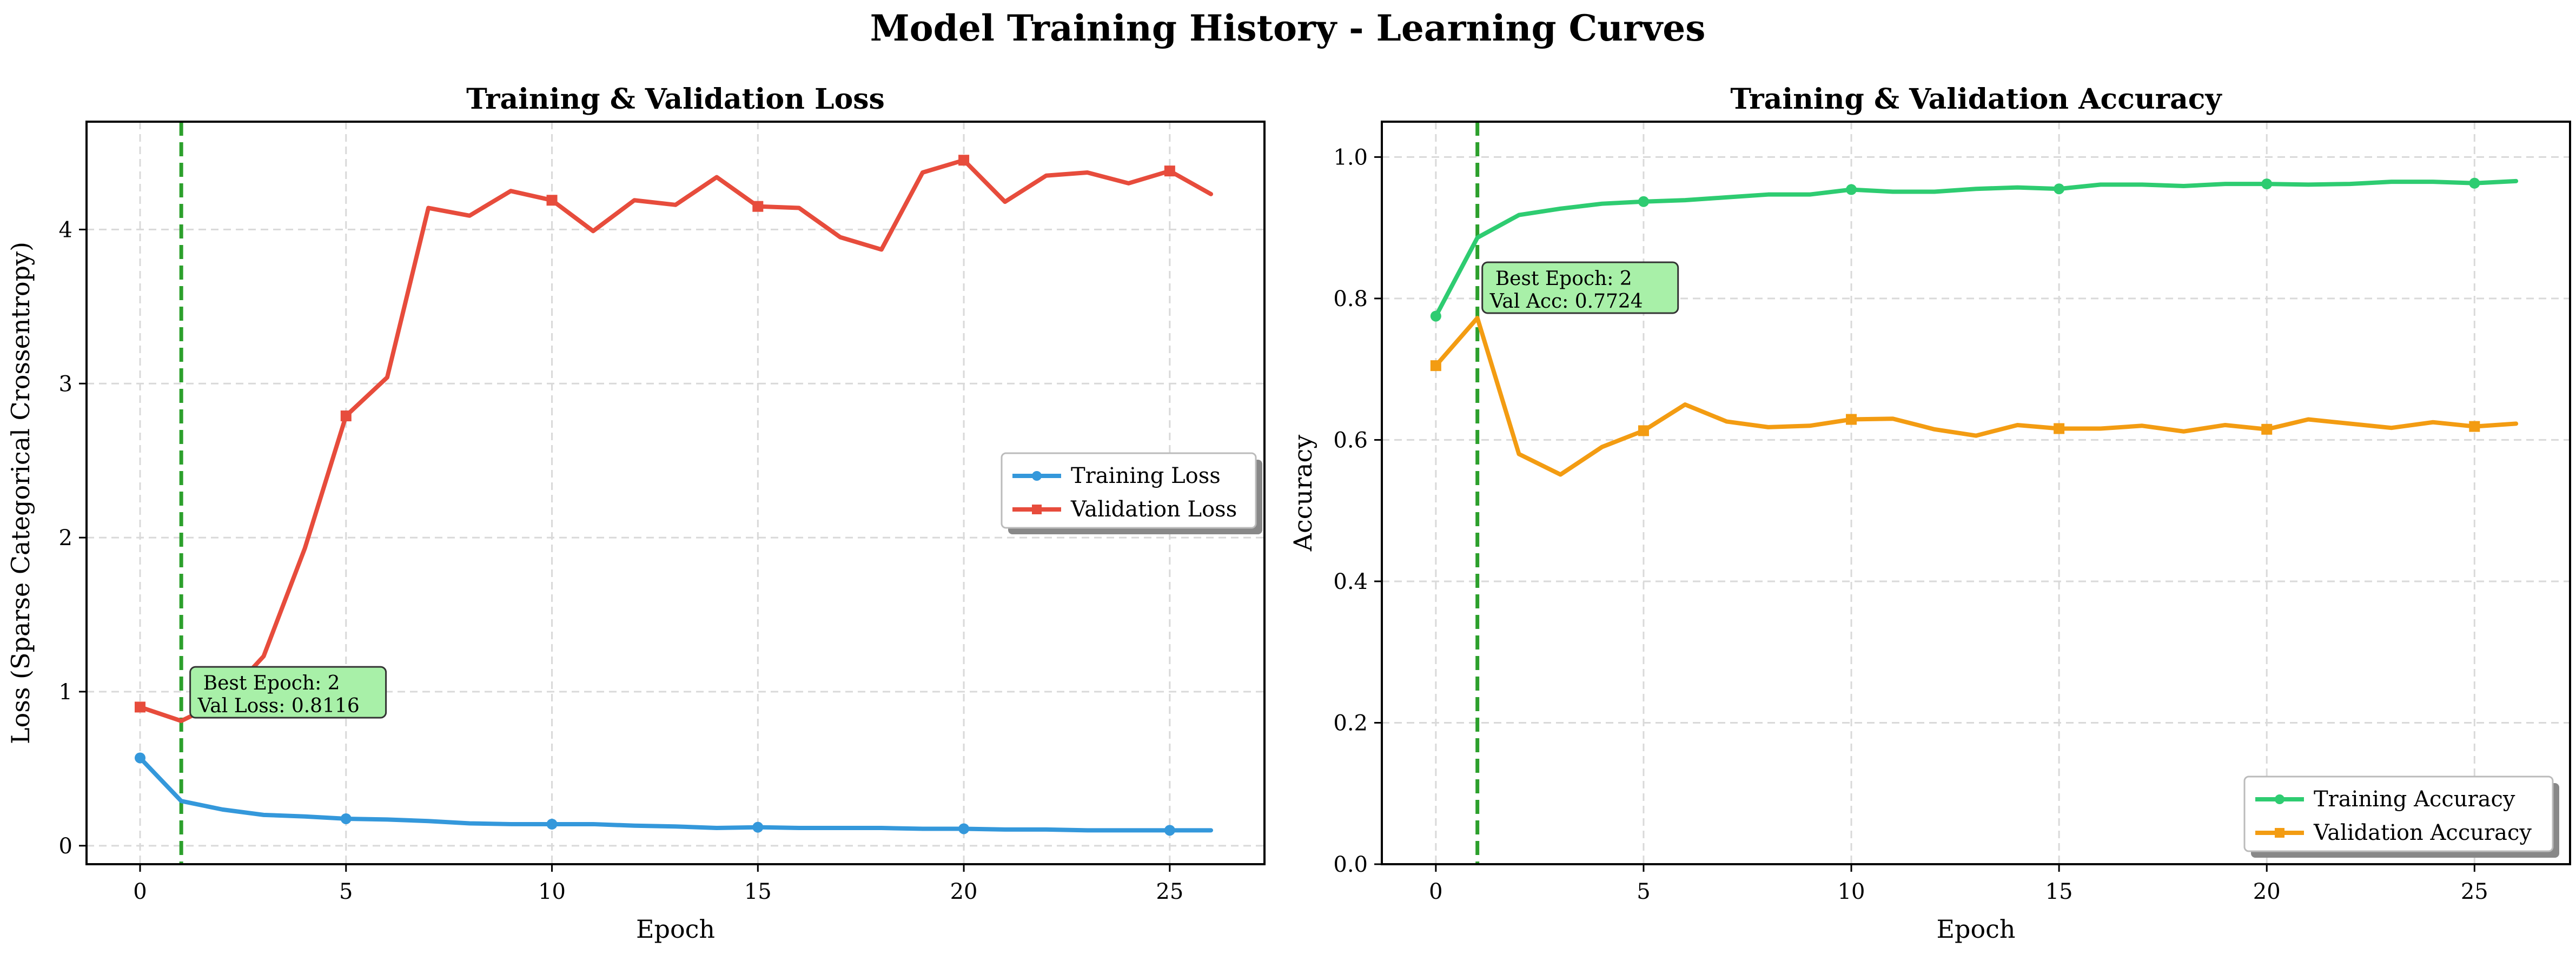  I want to click on chart-title: Training & Validation Loss, so click(676, 99).